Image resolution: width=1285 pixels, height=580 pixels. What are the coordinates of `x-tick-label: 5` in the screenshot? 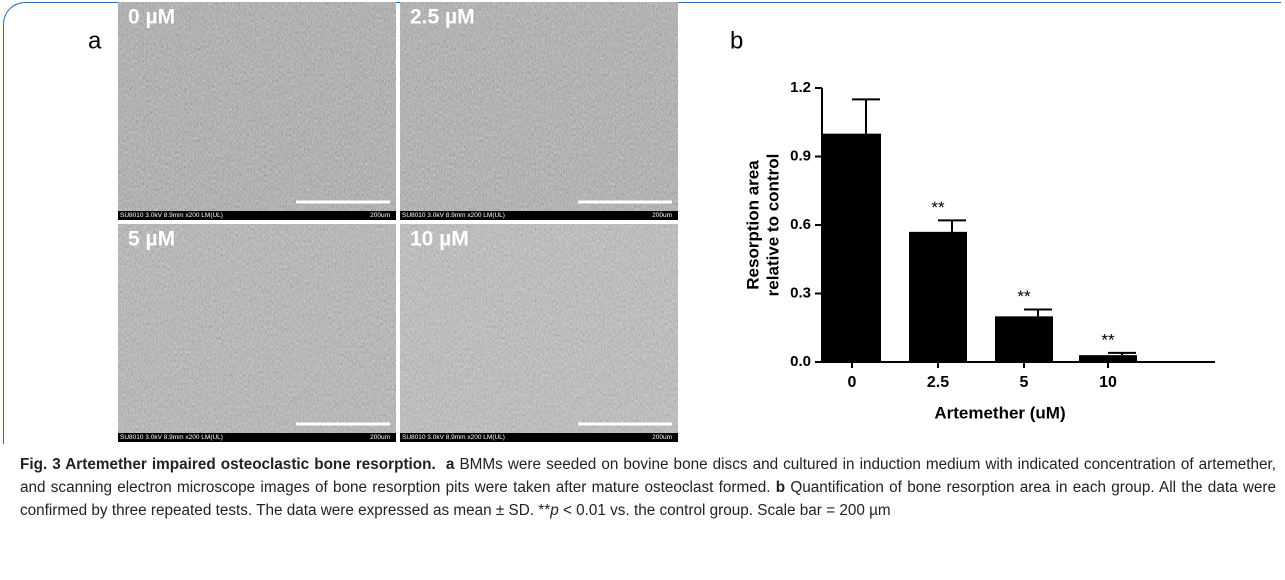 It's located at (1024, 382).